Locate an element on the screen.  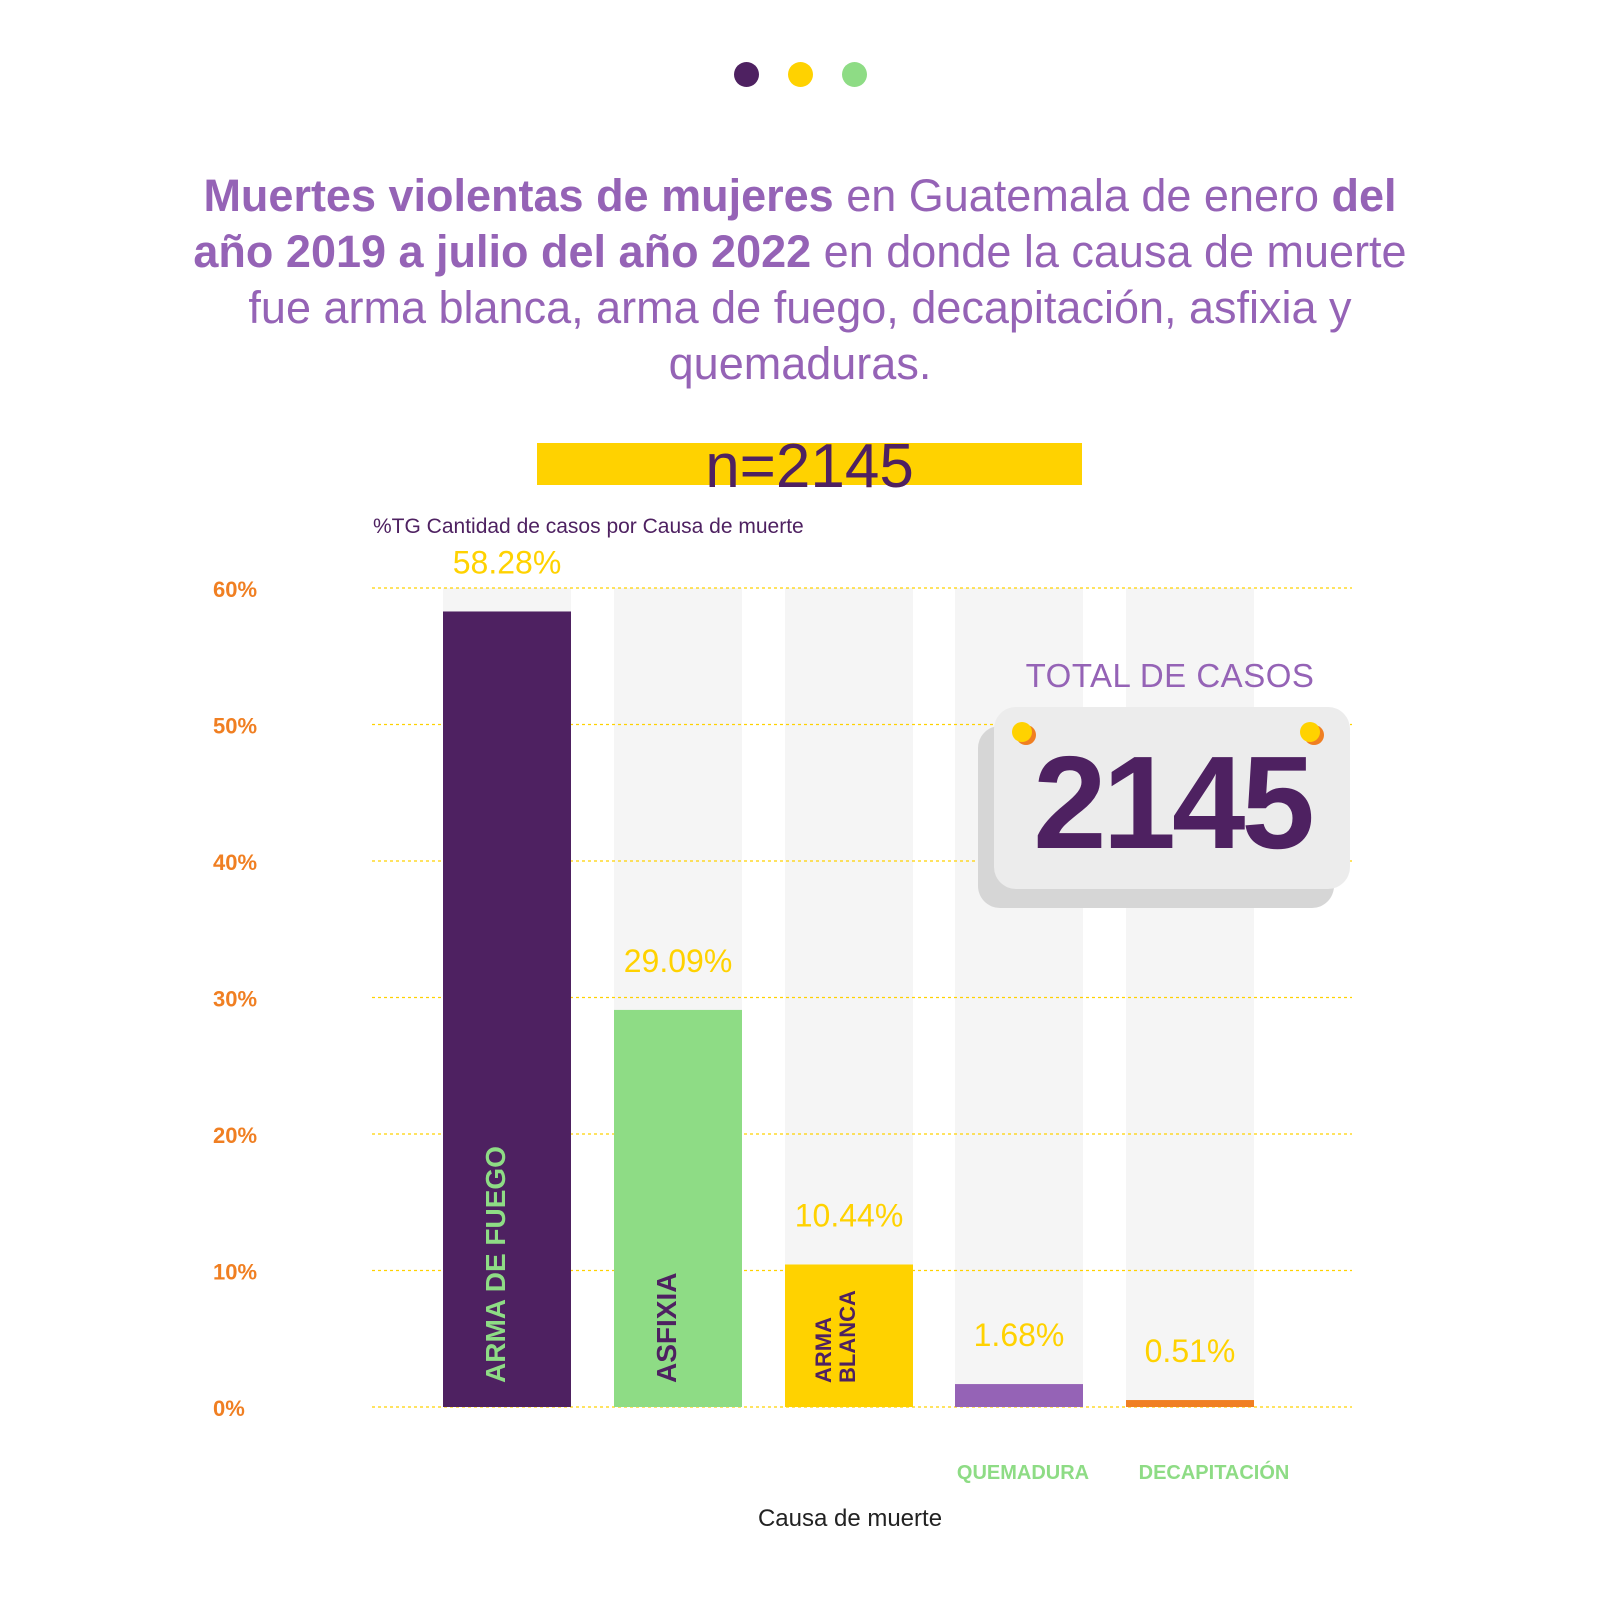
value-label: 10.44% is located at coordinates (849, 1215).